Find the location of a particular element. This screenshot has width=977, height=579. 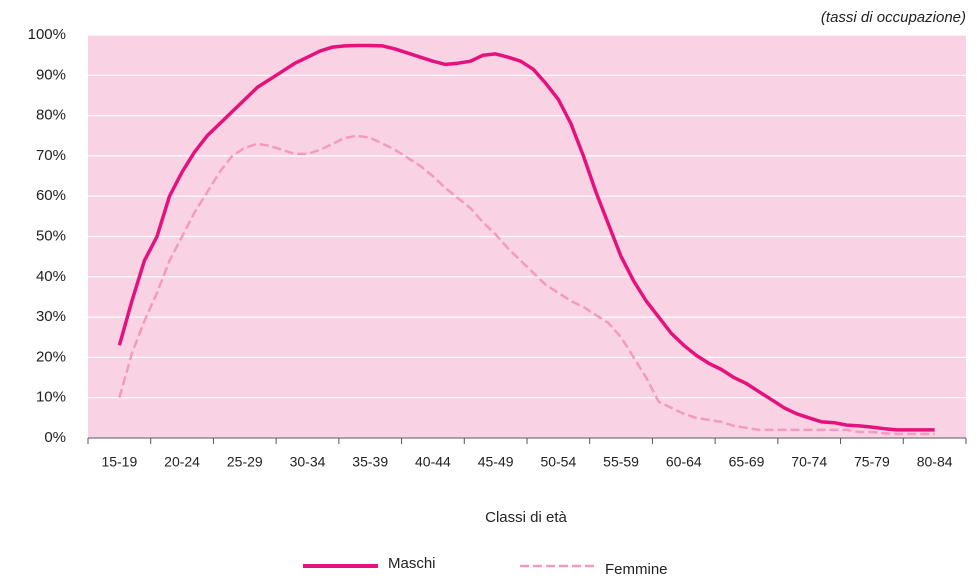

x-tick-label: 35-39 is located at coordinates (370, 462).